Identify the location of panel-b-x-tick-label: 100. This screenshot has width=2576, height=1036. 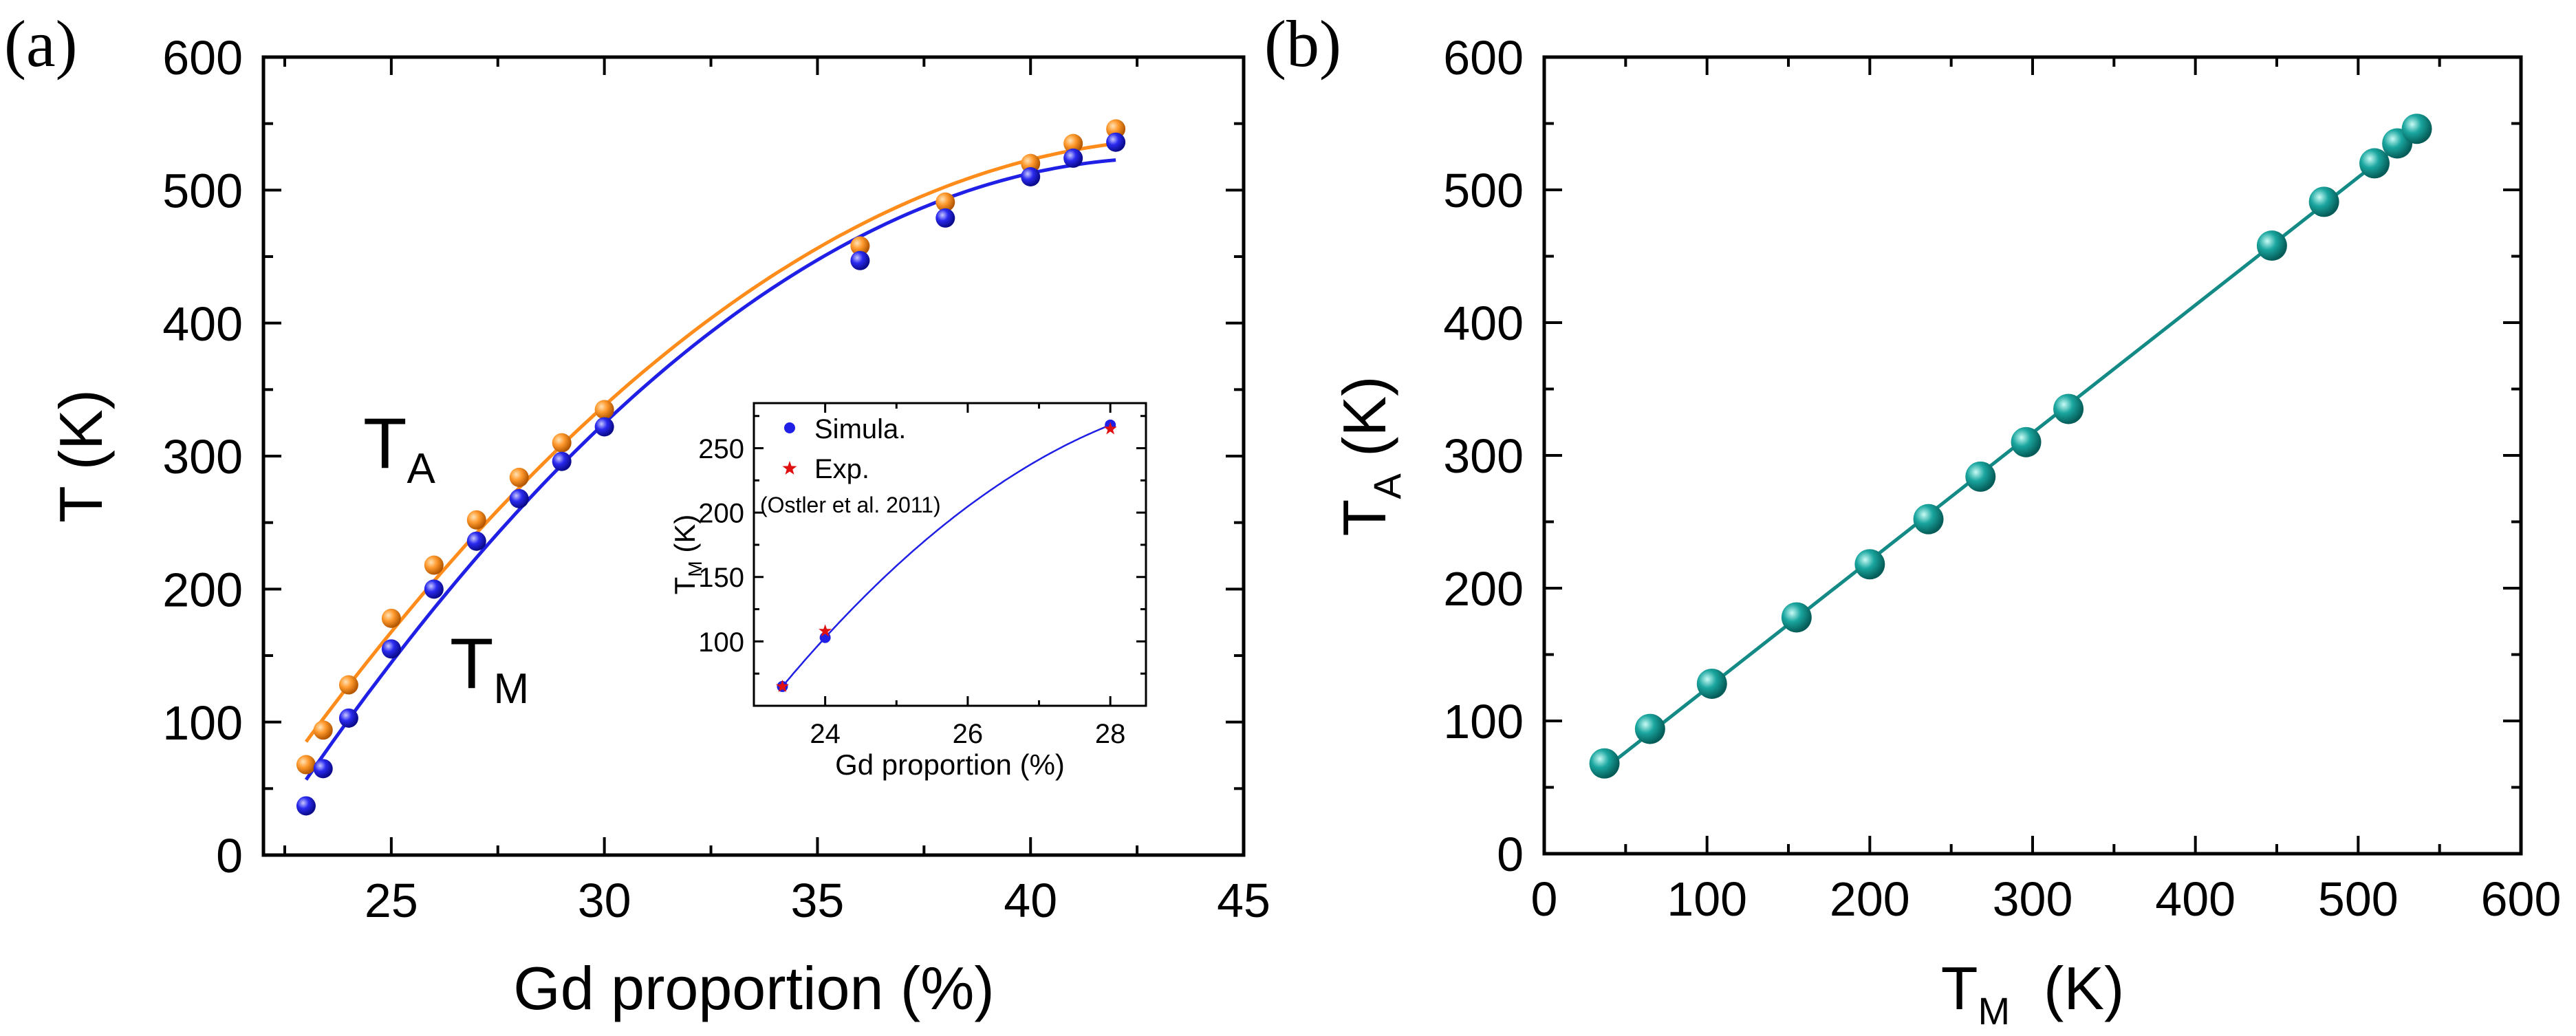
(1707, 899).